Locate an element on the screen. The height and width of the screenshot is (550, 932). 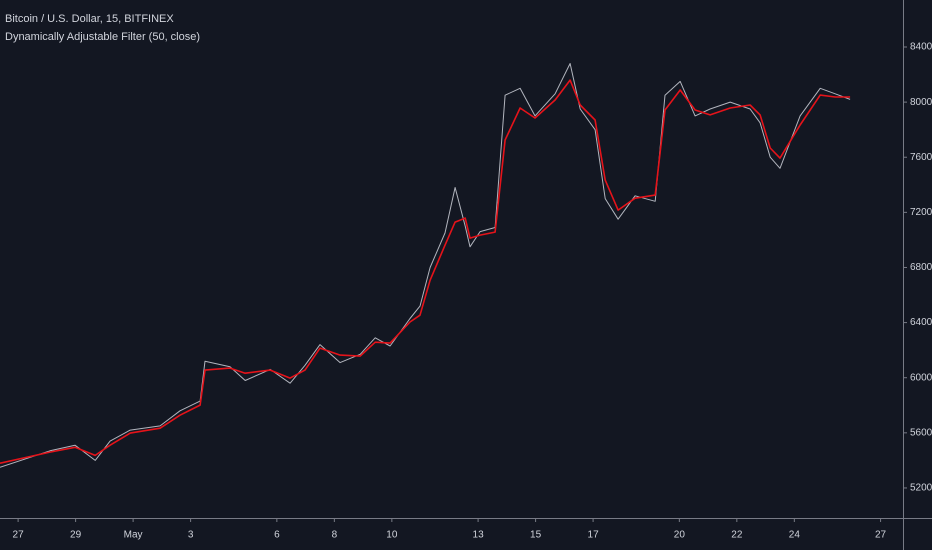
series-label: Bitcoin / U.S. Dollar, 15, BITFINEX is located at coordinates (89, 19).